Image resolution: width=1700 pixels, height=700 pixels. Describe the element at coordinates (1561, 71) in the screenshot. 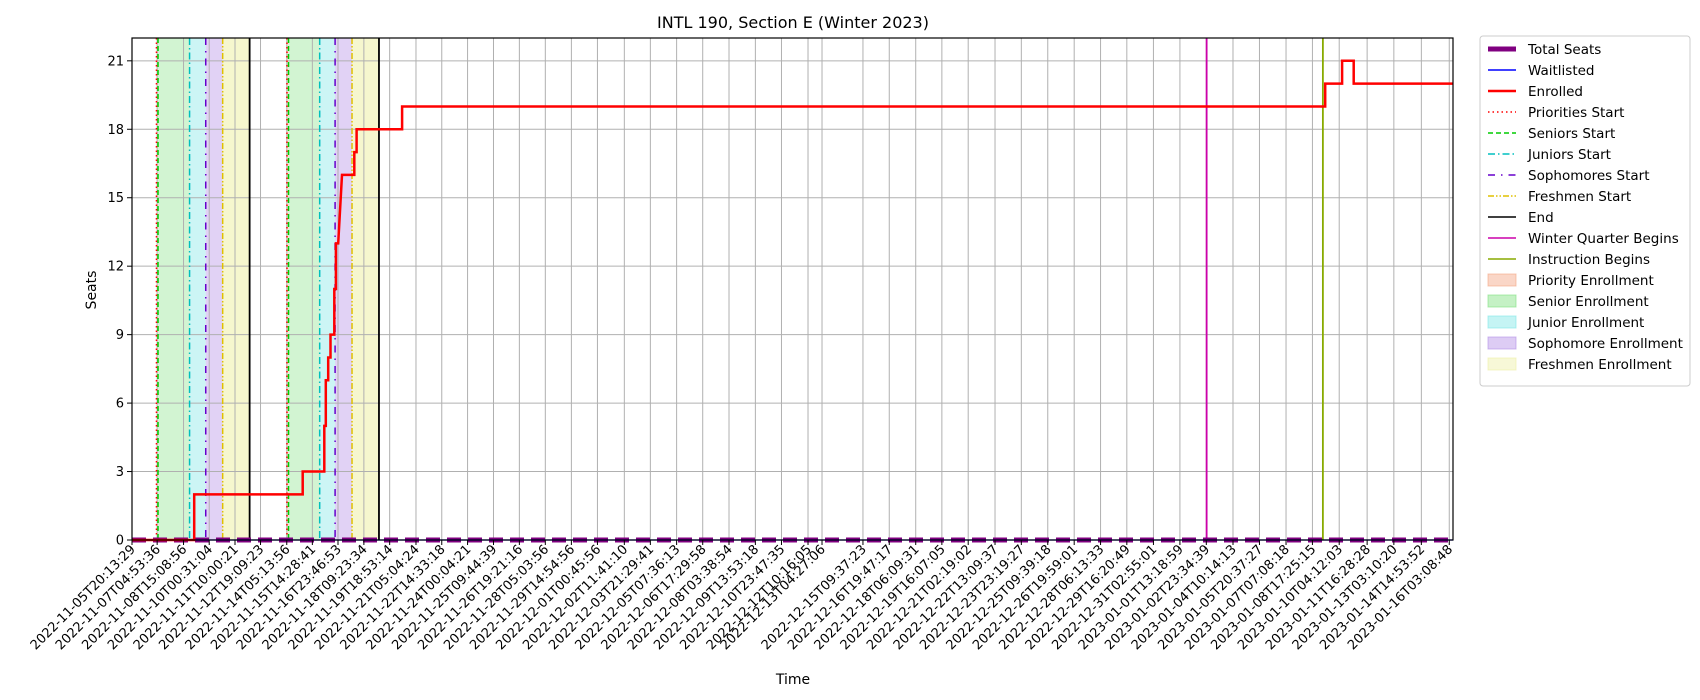

I see `legend-label-1: Waitlisted` at that location.